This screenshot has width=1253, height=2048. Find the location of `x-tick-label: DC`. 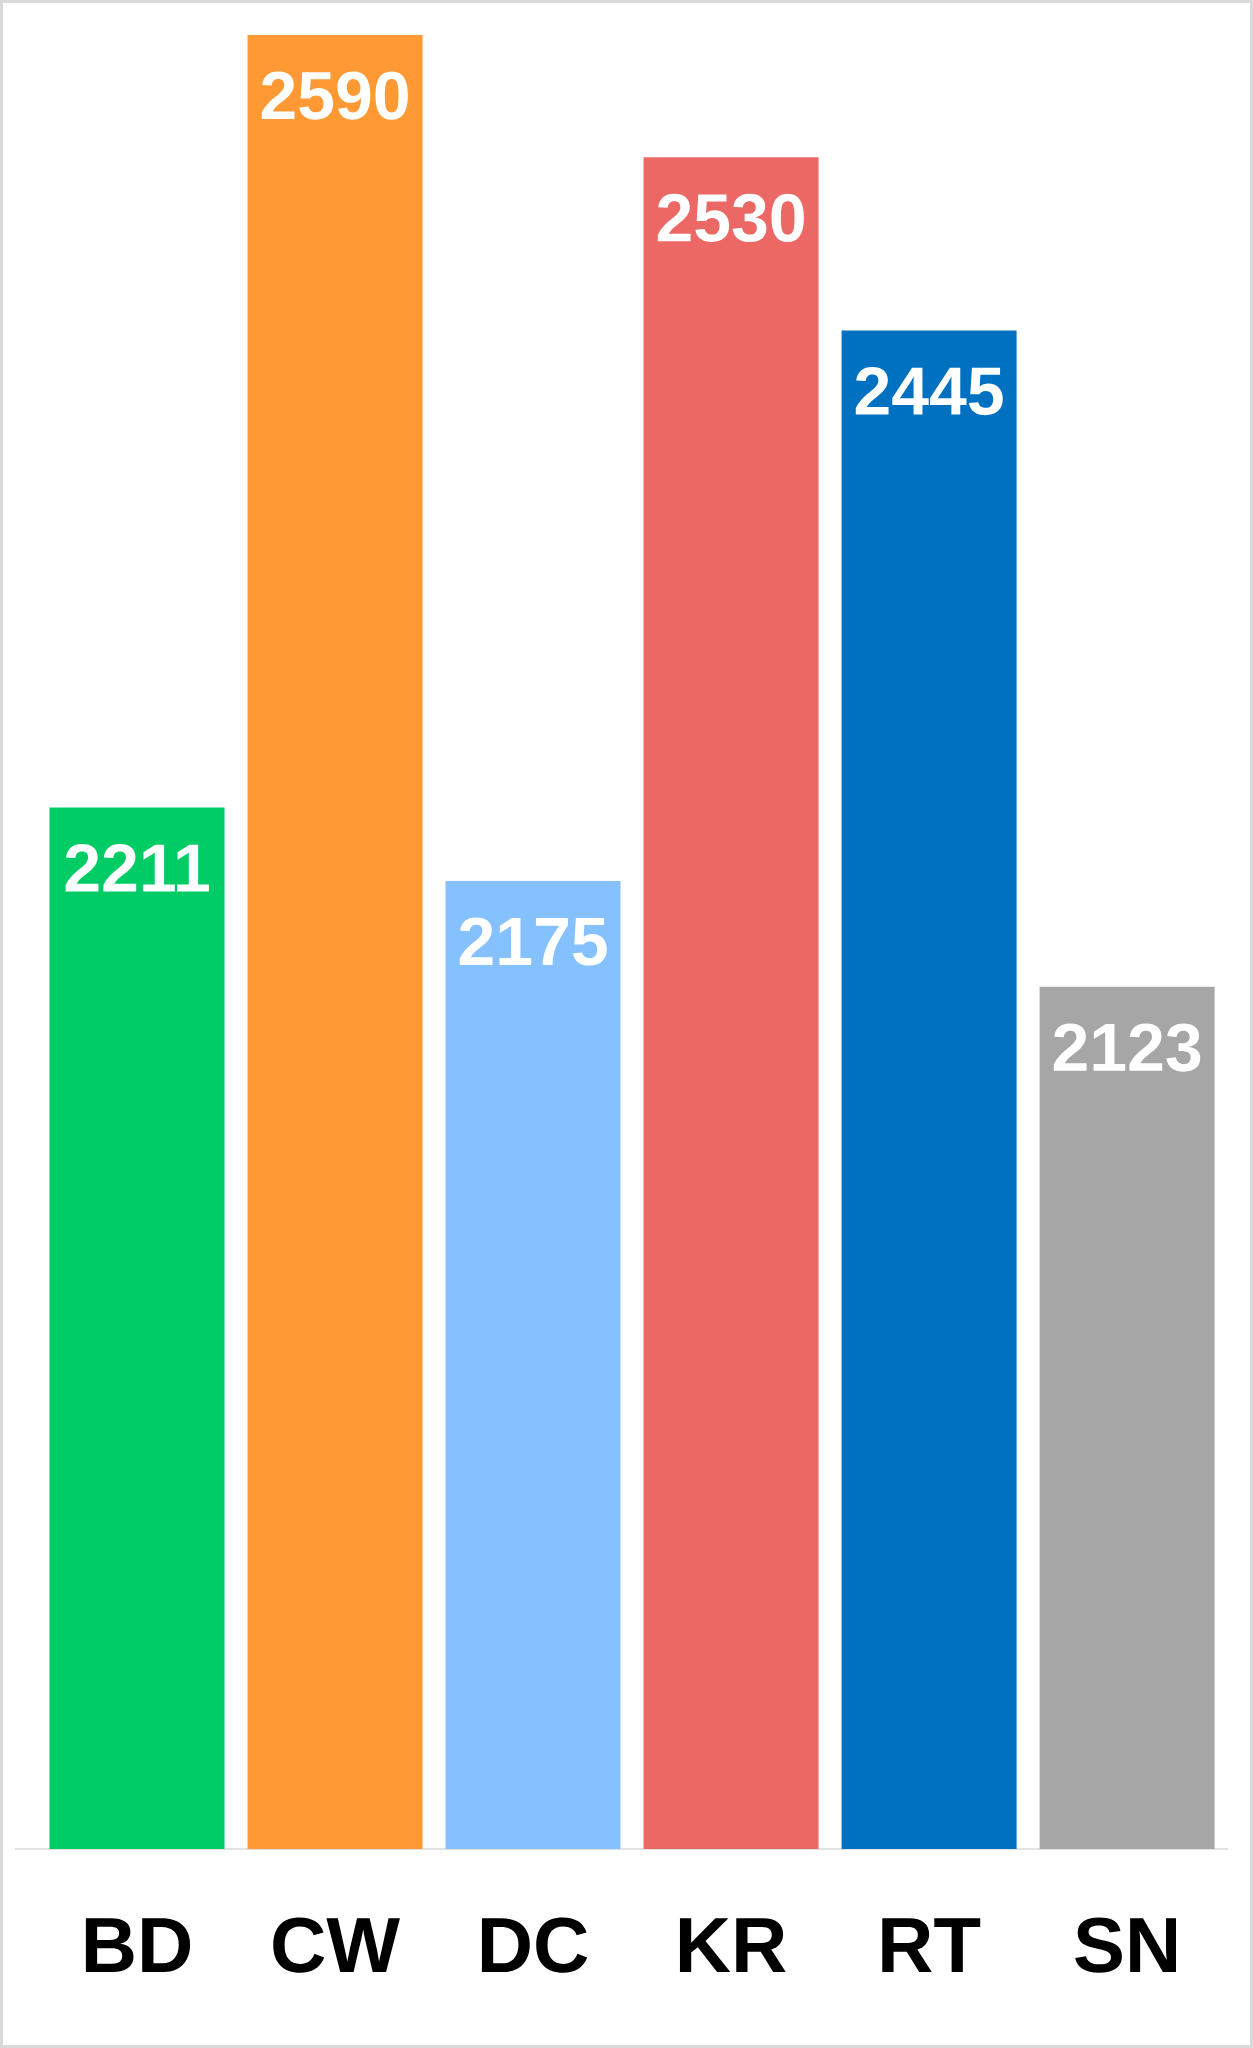

x-tick-label: DC is located at coordinates (534, 1945).